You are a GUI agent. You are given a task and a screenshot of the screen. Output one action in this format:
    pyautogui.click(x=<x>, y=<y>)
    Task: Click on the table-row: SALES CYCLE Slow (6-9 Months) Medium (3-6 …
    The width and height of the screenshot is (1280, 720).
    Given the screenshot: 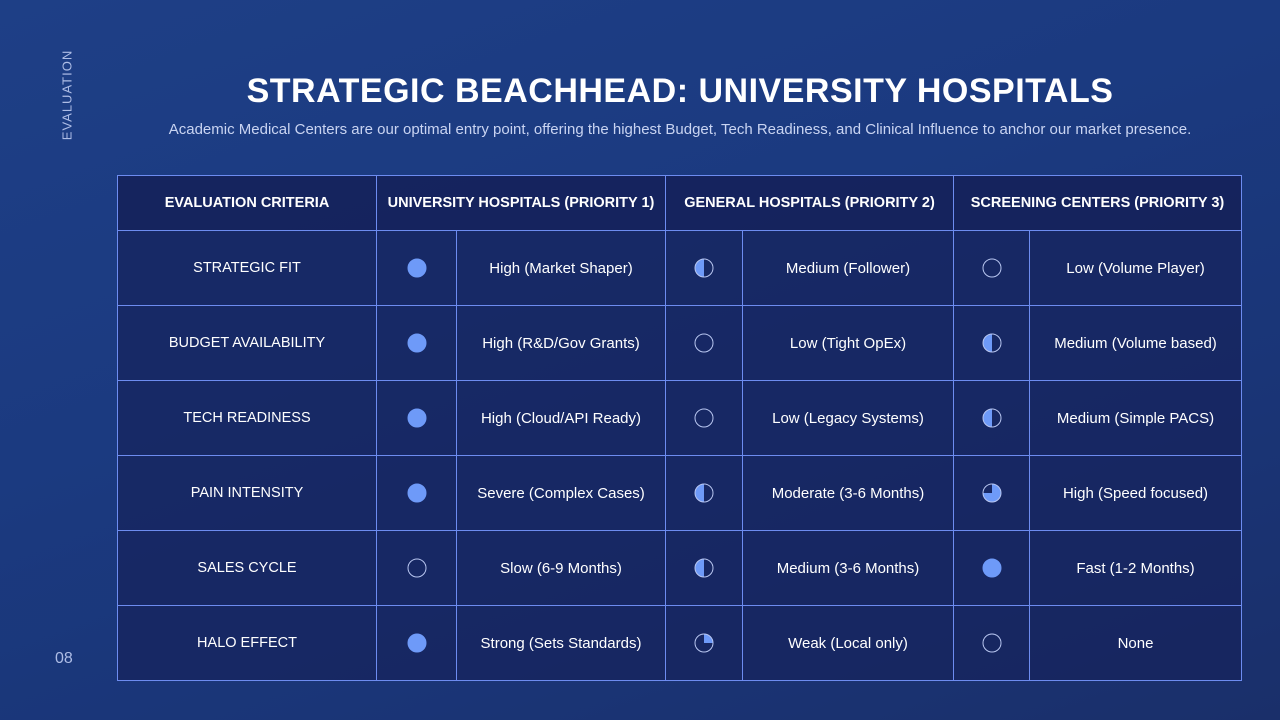 What is the action you would take?
    pyautogui.click(x=679, y=568)
    